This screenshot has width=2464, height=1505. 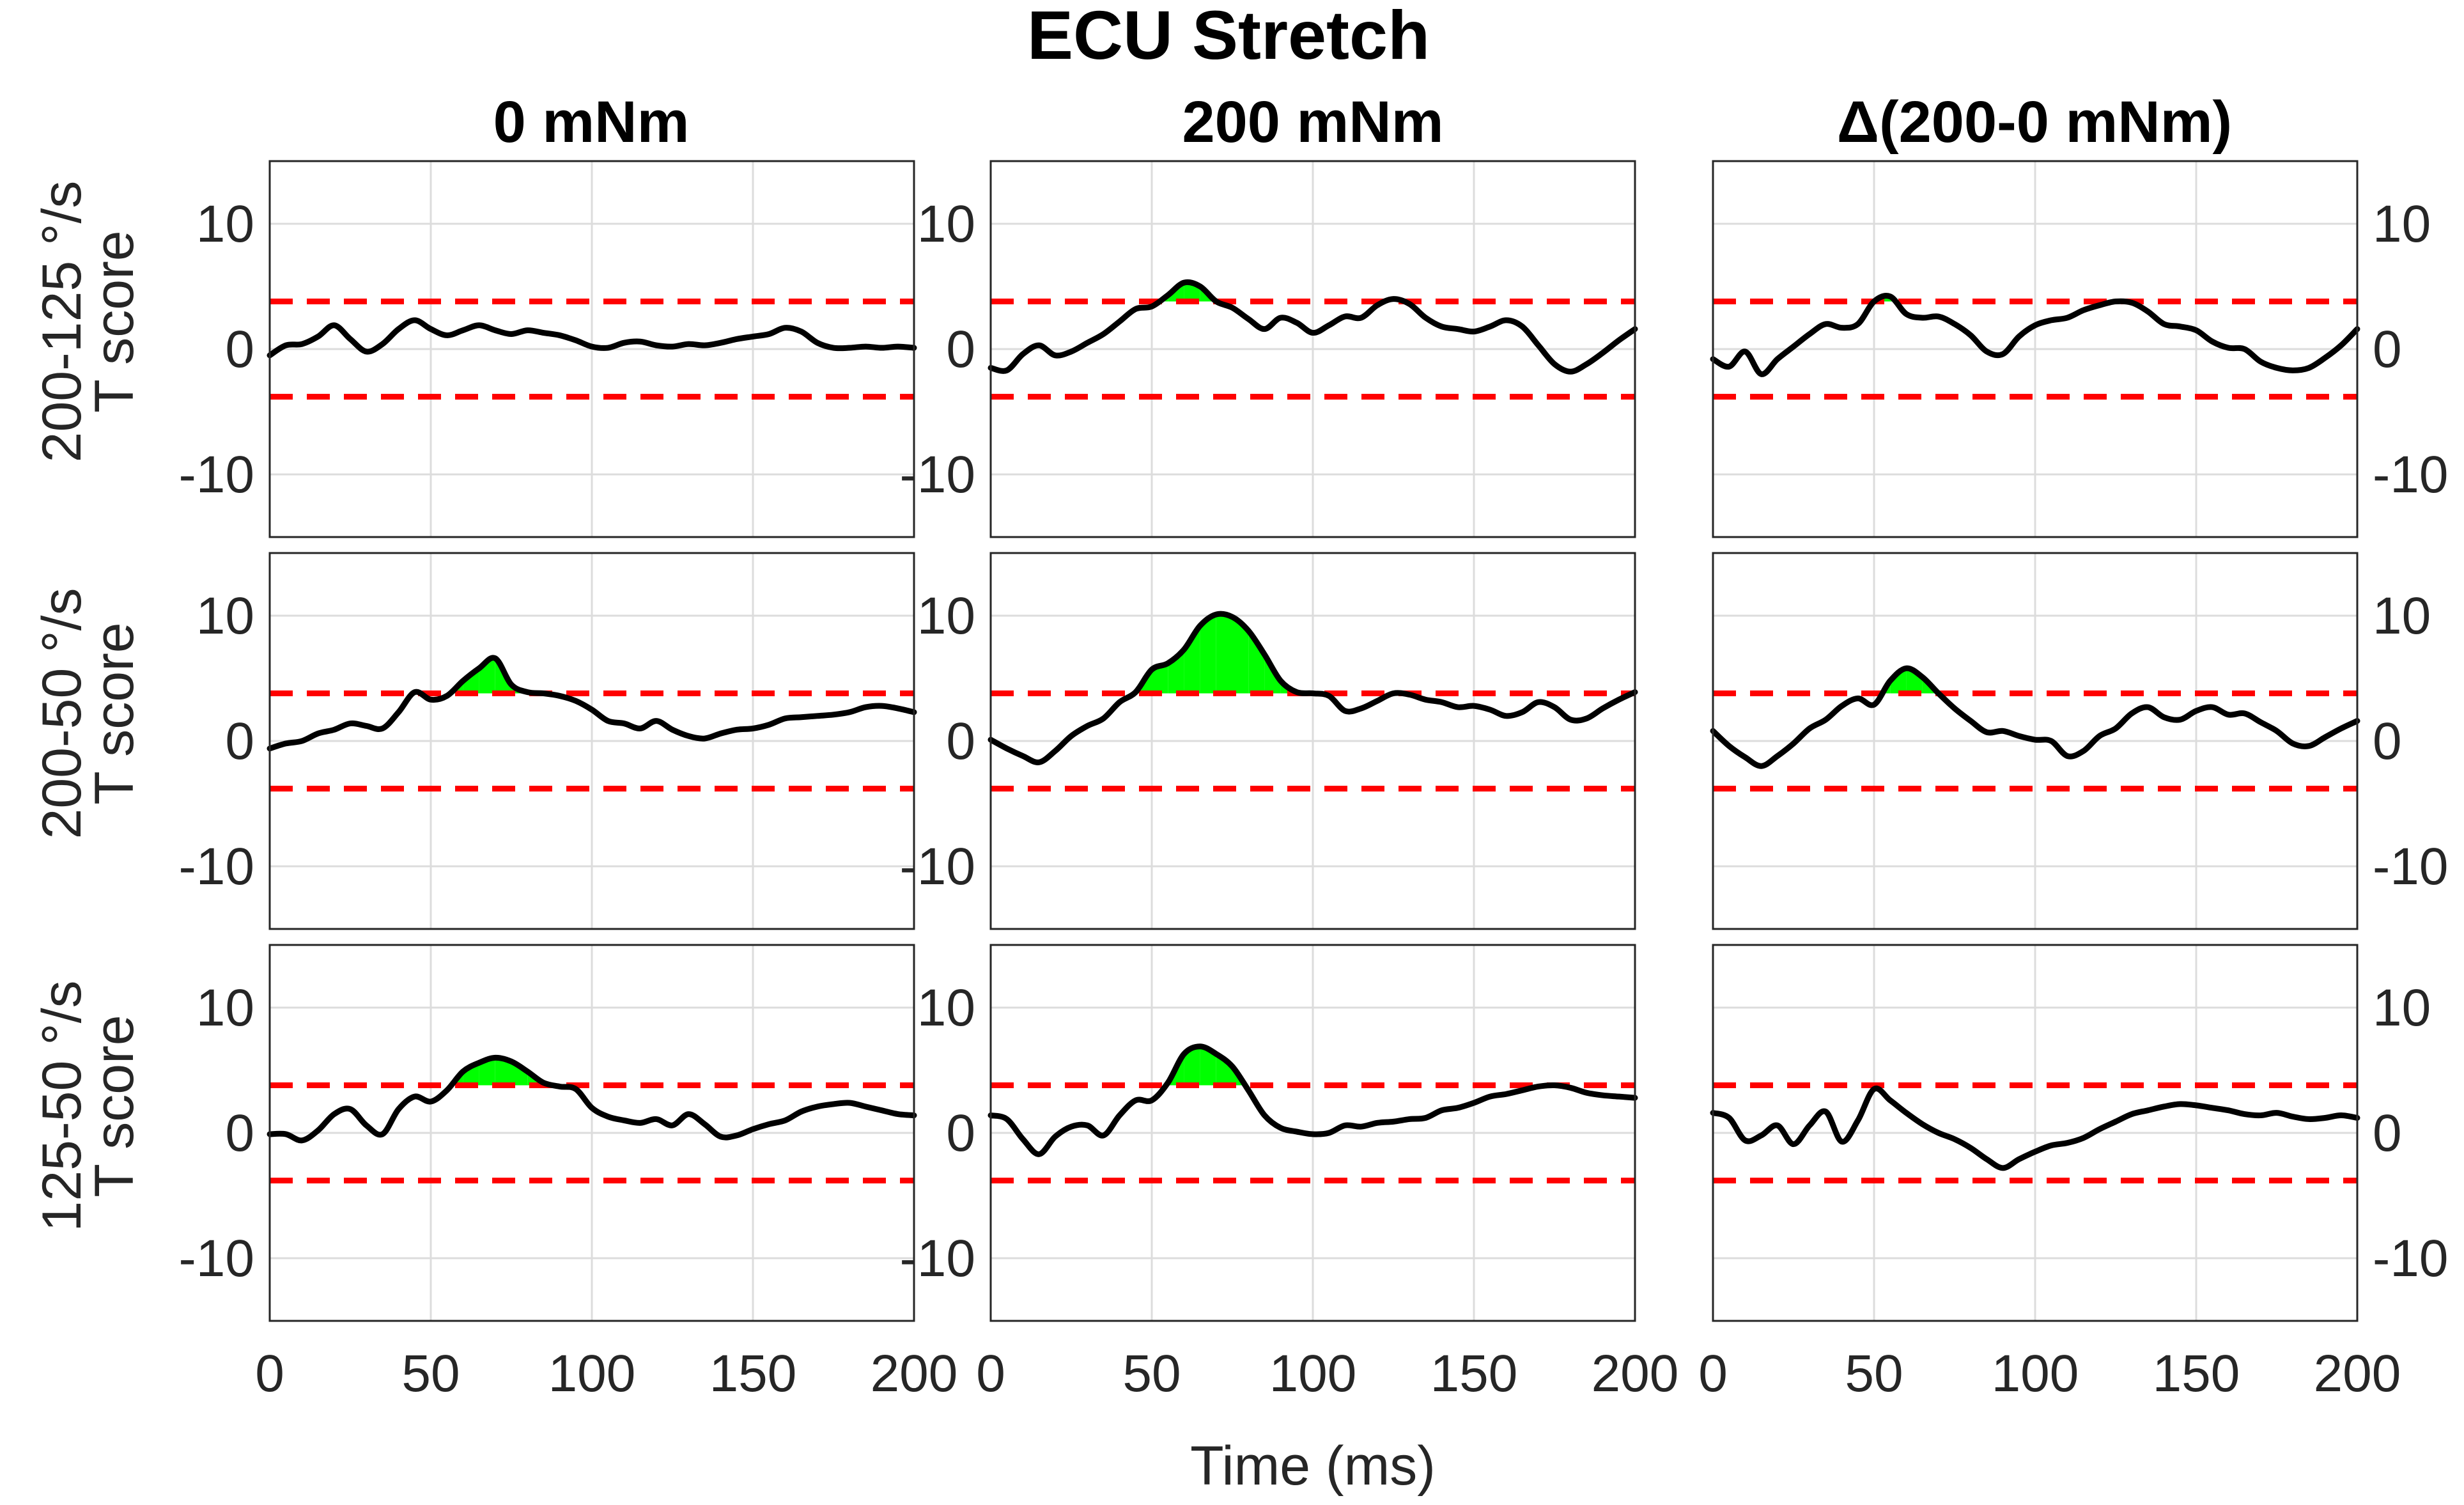 I want to click on ylabel-row-2: T score, so click(x=114, y=1106).